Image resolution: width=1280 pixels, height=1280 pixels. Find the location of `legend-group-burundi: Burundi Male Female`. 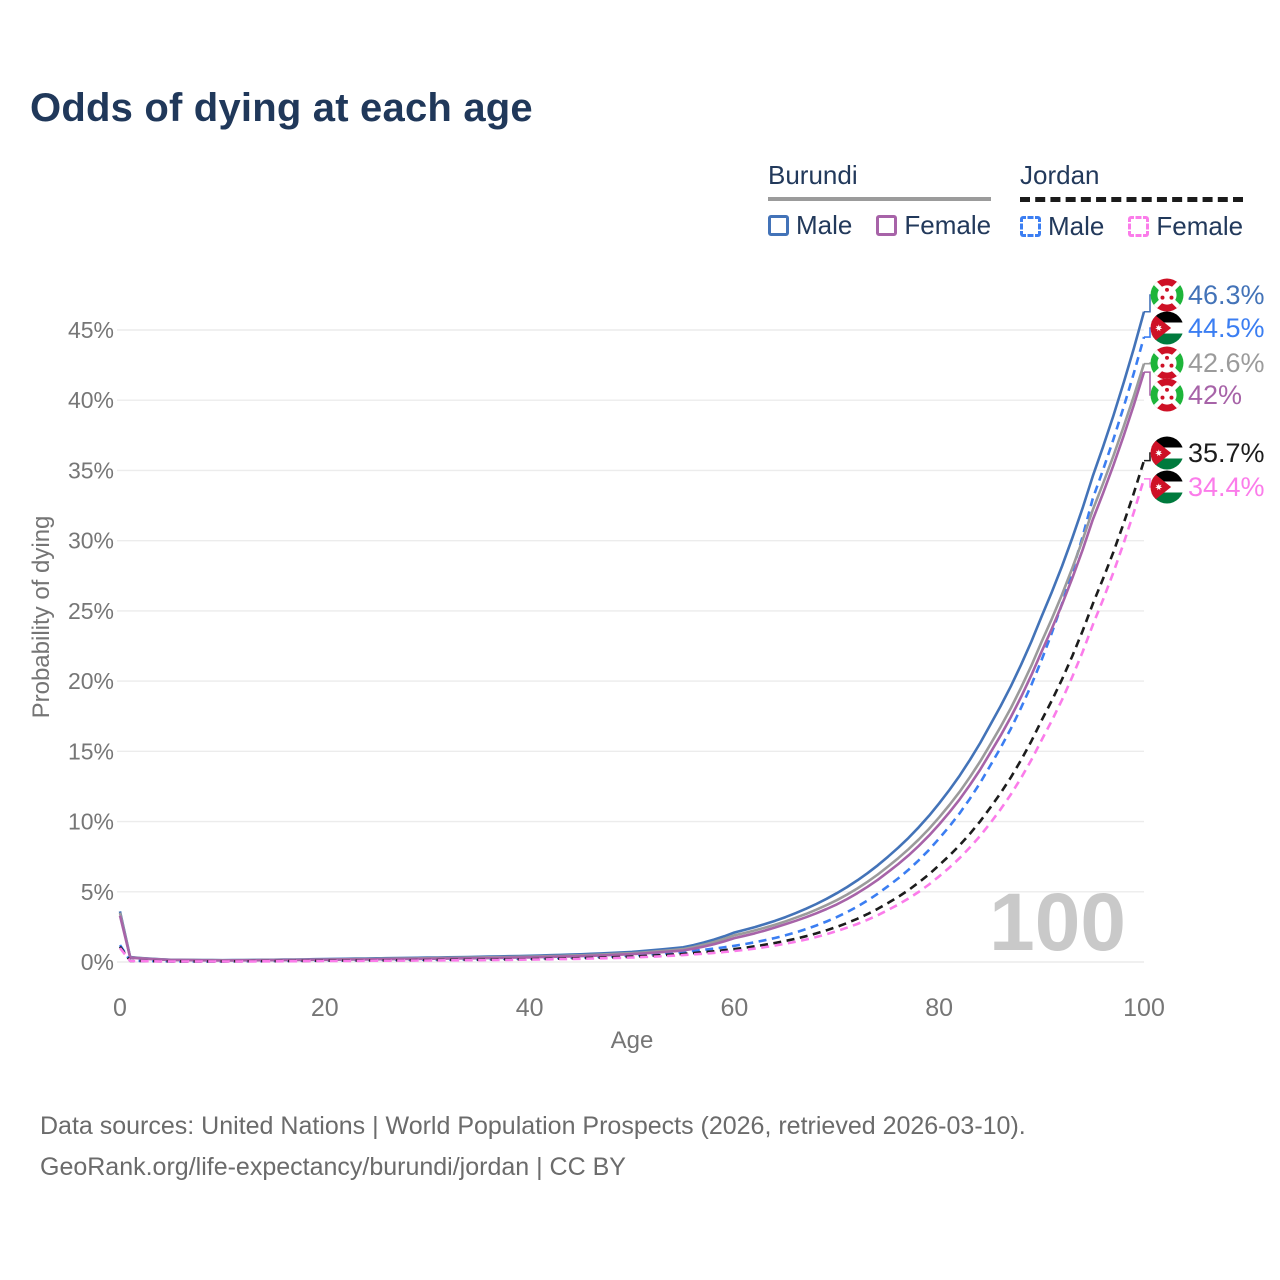

legend-group-burundi: Burundi Male Female is located at coordinates (880, 200).